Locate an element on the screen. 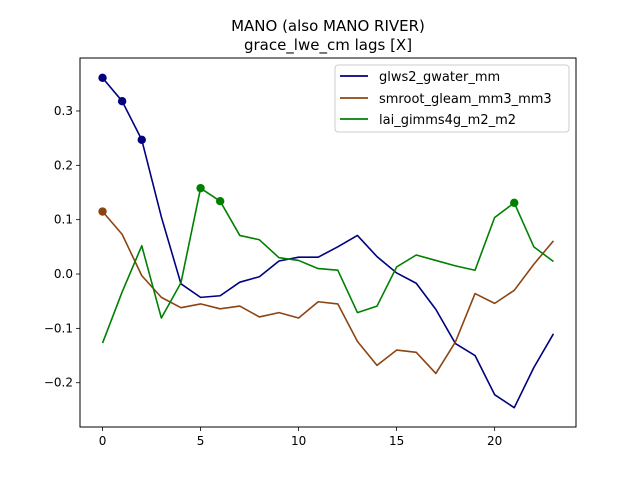 The height and width of the screenshot is (484, 640). y-tick-label: 0.0 is located at coordinates (63, 274).